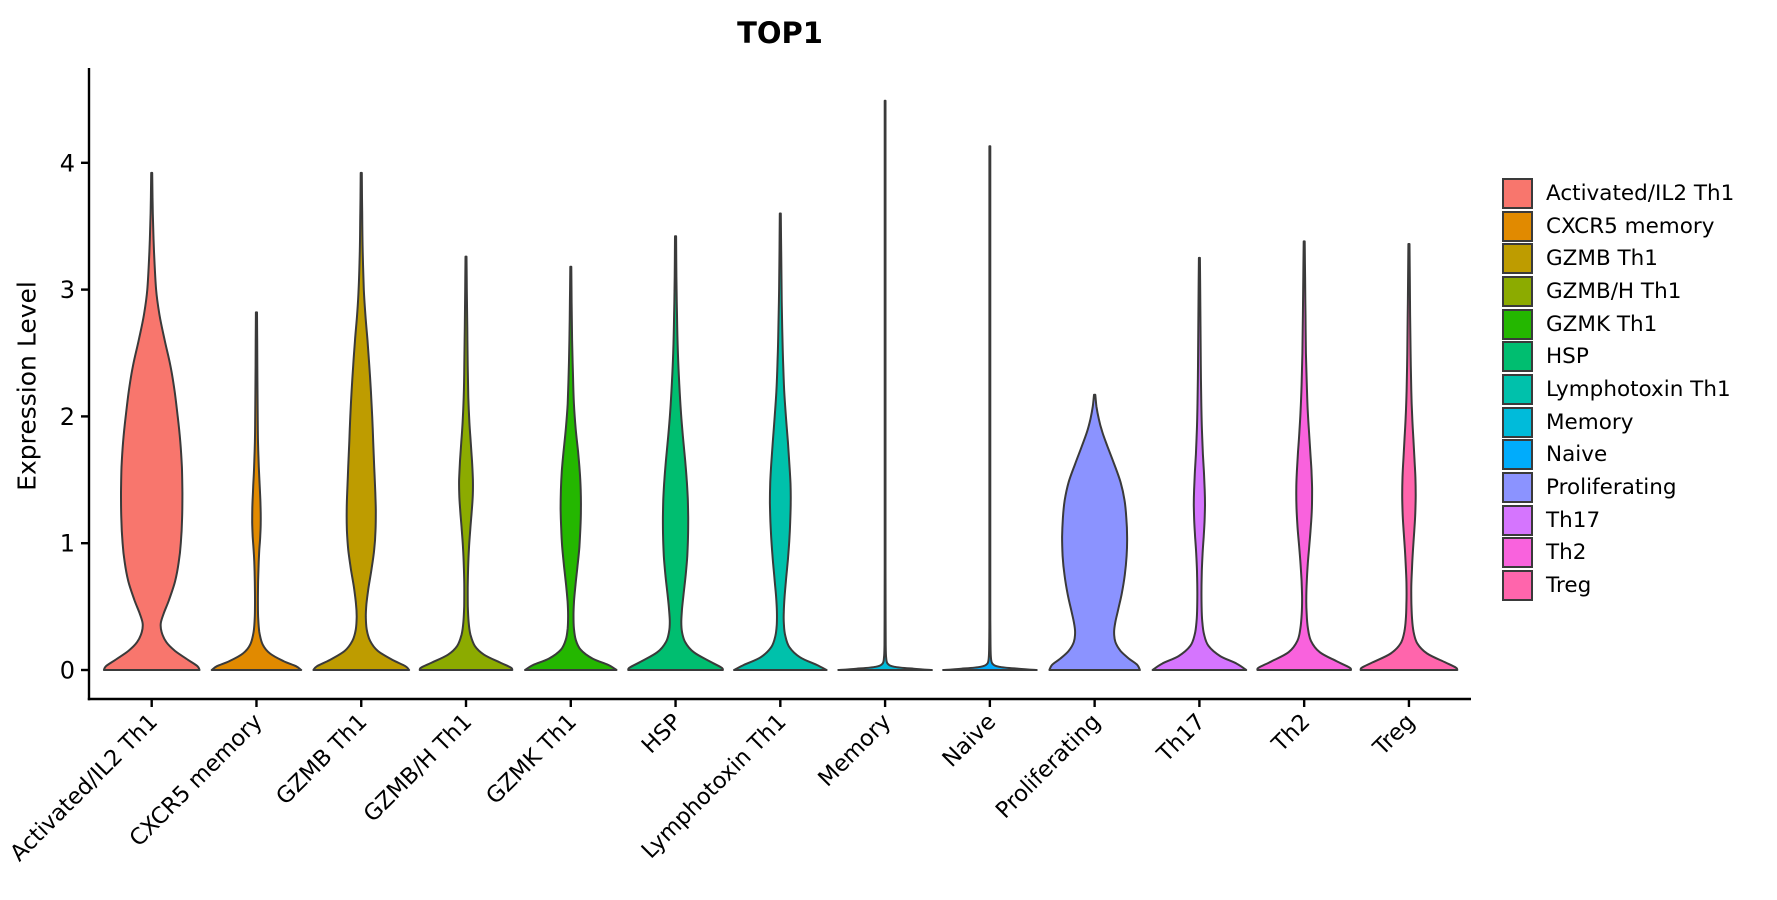  I want to click on legend-label-th2: Th2, so click(1566, 553).